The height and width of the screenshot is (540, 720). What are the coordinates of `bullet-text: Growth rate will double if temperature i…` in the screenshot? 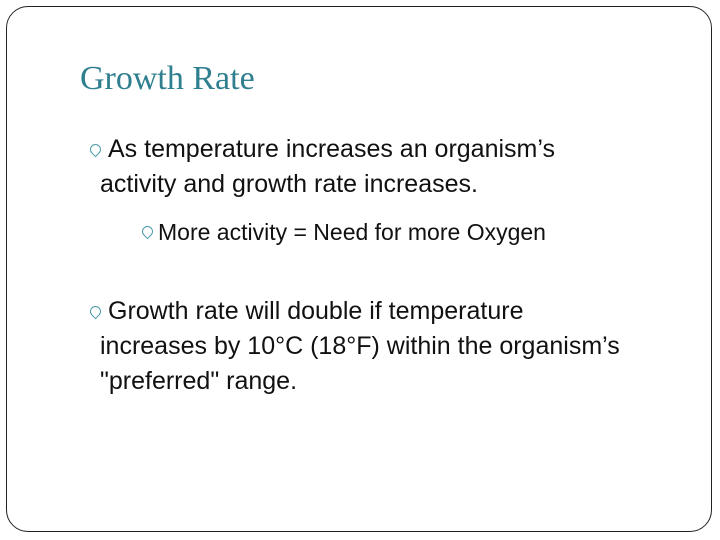 It's located at (360, 346).